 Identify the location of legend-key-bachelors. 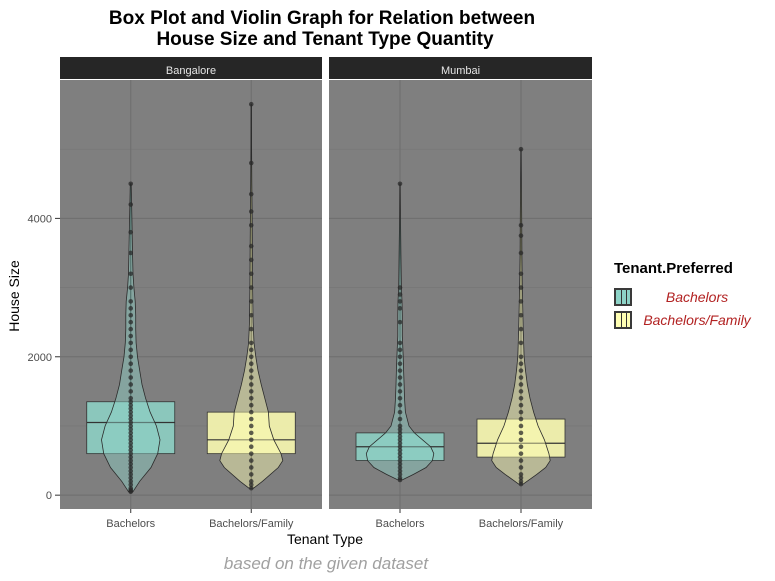
(623, 296).